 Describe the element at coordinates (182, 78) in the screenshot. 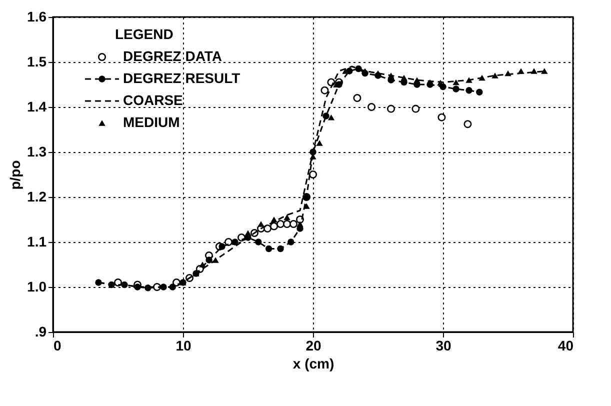

I see `legend-label: DEGREZ RESULT` at that location.